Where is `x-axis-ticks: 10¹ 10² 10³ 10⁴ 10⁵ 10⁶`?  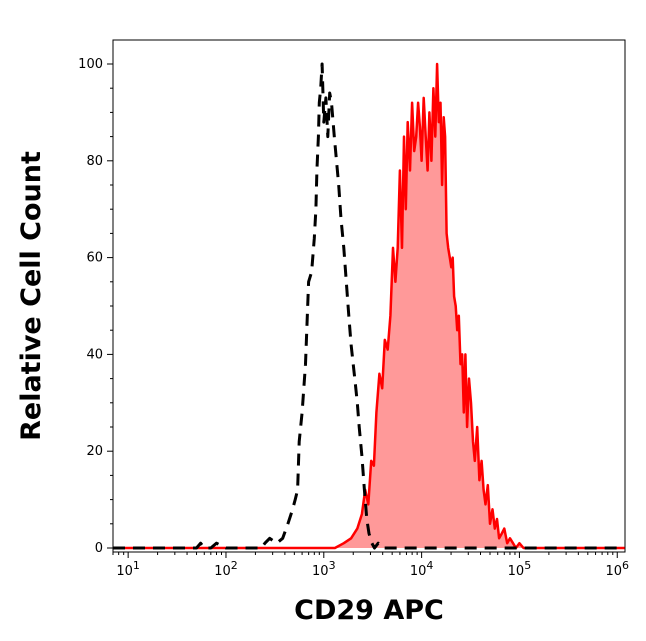
x-axis-ticks: 10¹ 10² 10³ 10⁴ 10⁵ 10⁶ is located at coordinates (370, 565).